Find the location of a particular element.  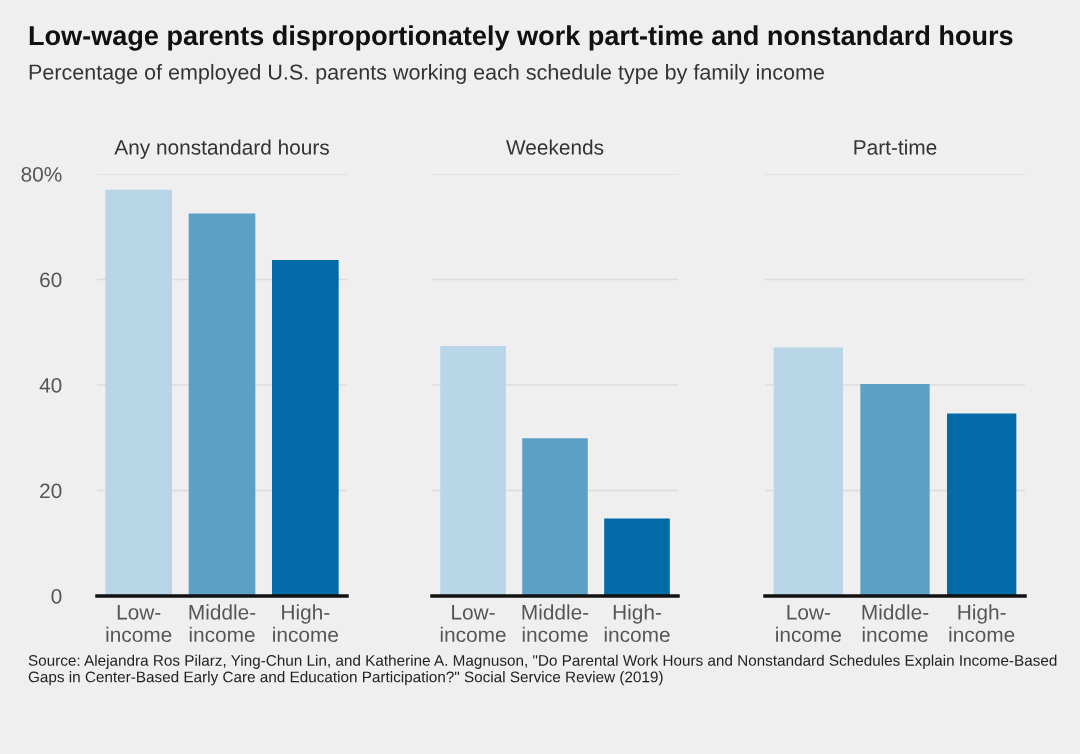

y-tick-label: 60 is located at coordinates (51, 280).